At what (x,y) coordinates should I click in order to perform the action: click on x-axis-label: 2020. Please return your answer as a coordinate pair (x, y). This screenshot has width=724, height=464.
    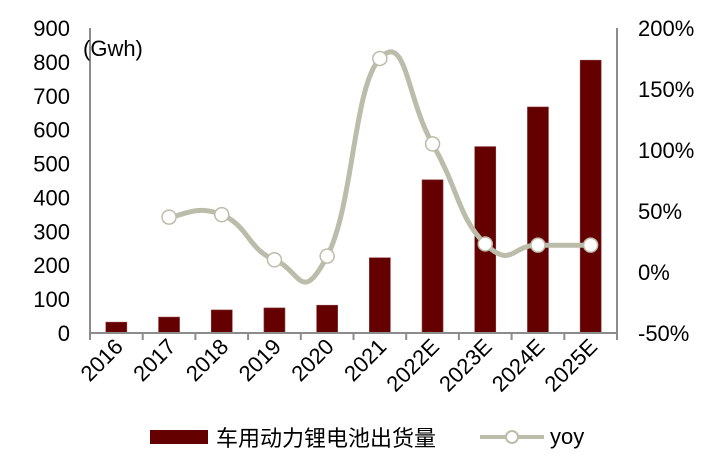
    Looking at the image, I should click on (312, 360).